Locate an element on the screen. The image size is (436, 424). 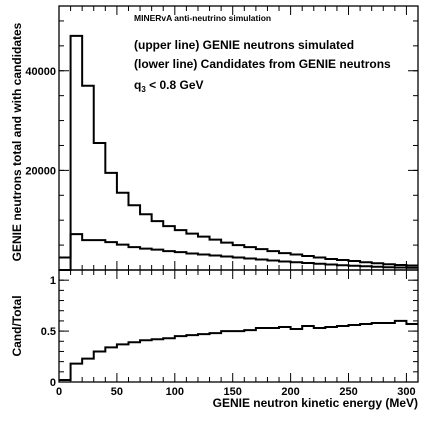
x-axis-label: GENIE neutron kinetic energy (MeV) is located at coordinates (315, 403).